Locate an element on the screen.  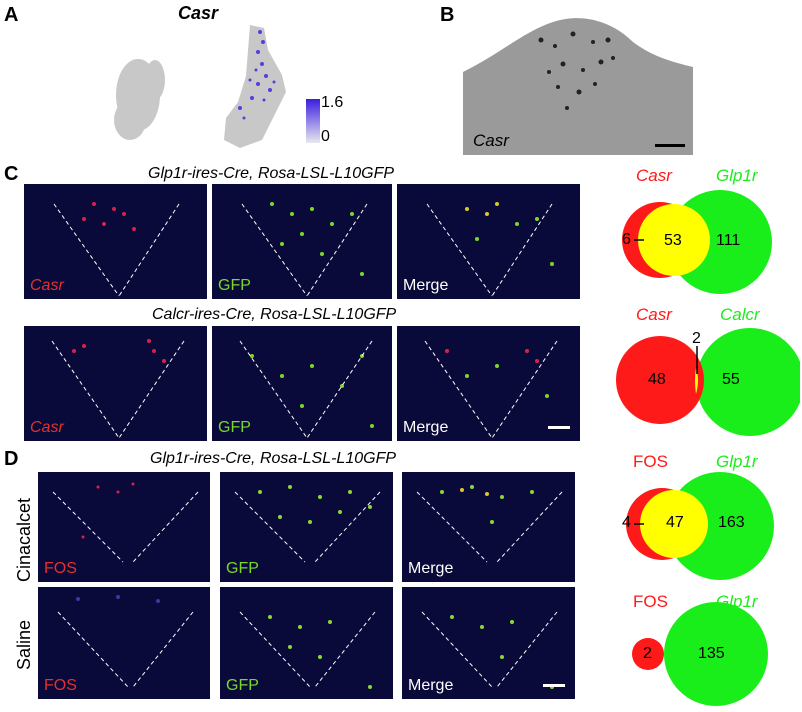
panel-label-d: D is located at coordinates (11, 459).